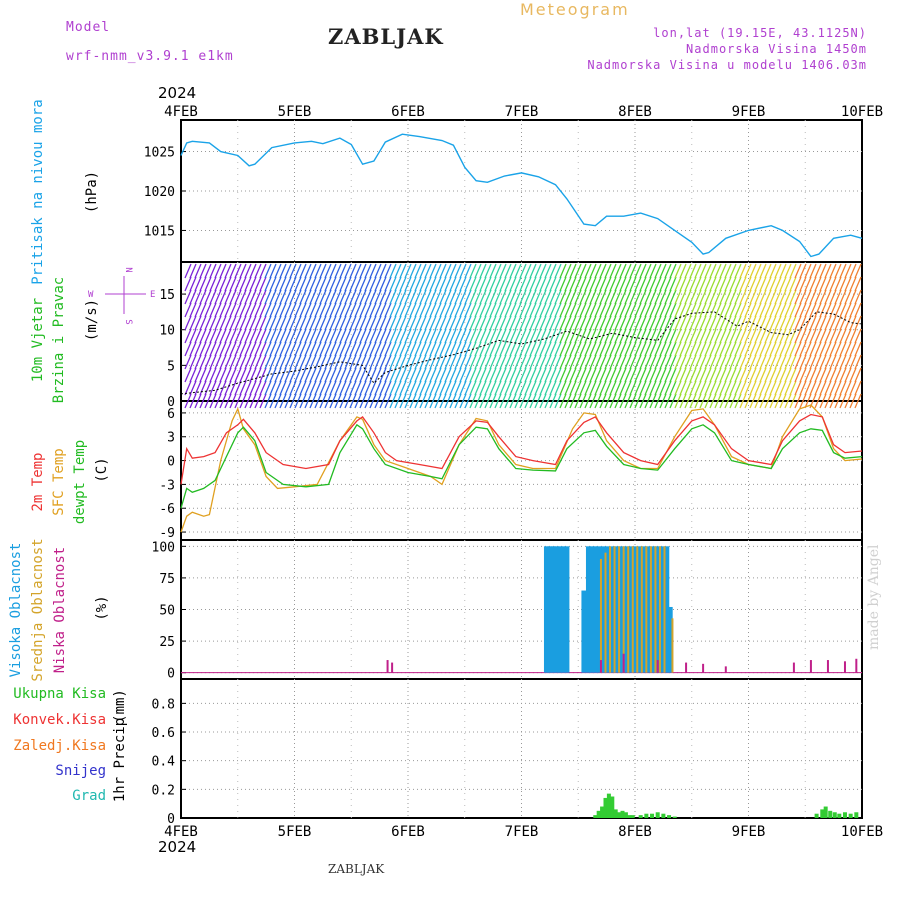  What do you see at coordinates (727, 65) in the screenshot?
I see `model-elevation-info: Nadmorska Visina u modelu 1406.03m` at bounding box center [727, 65].